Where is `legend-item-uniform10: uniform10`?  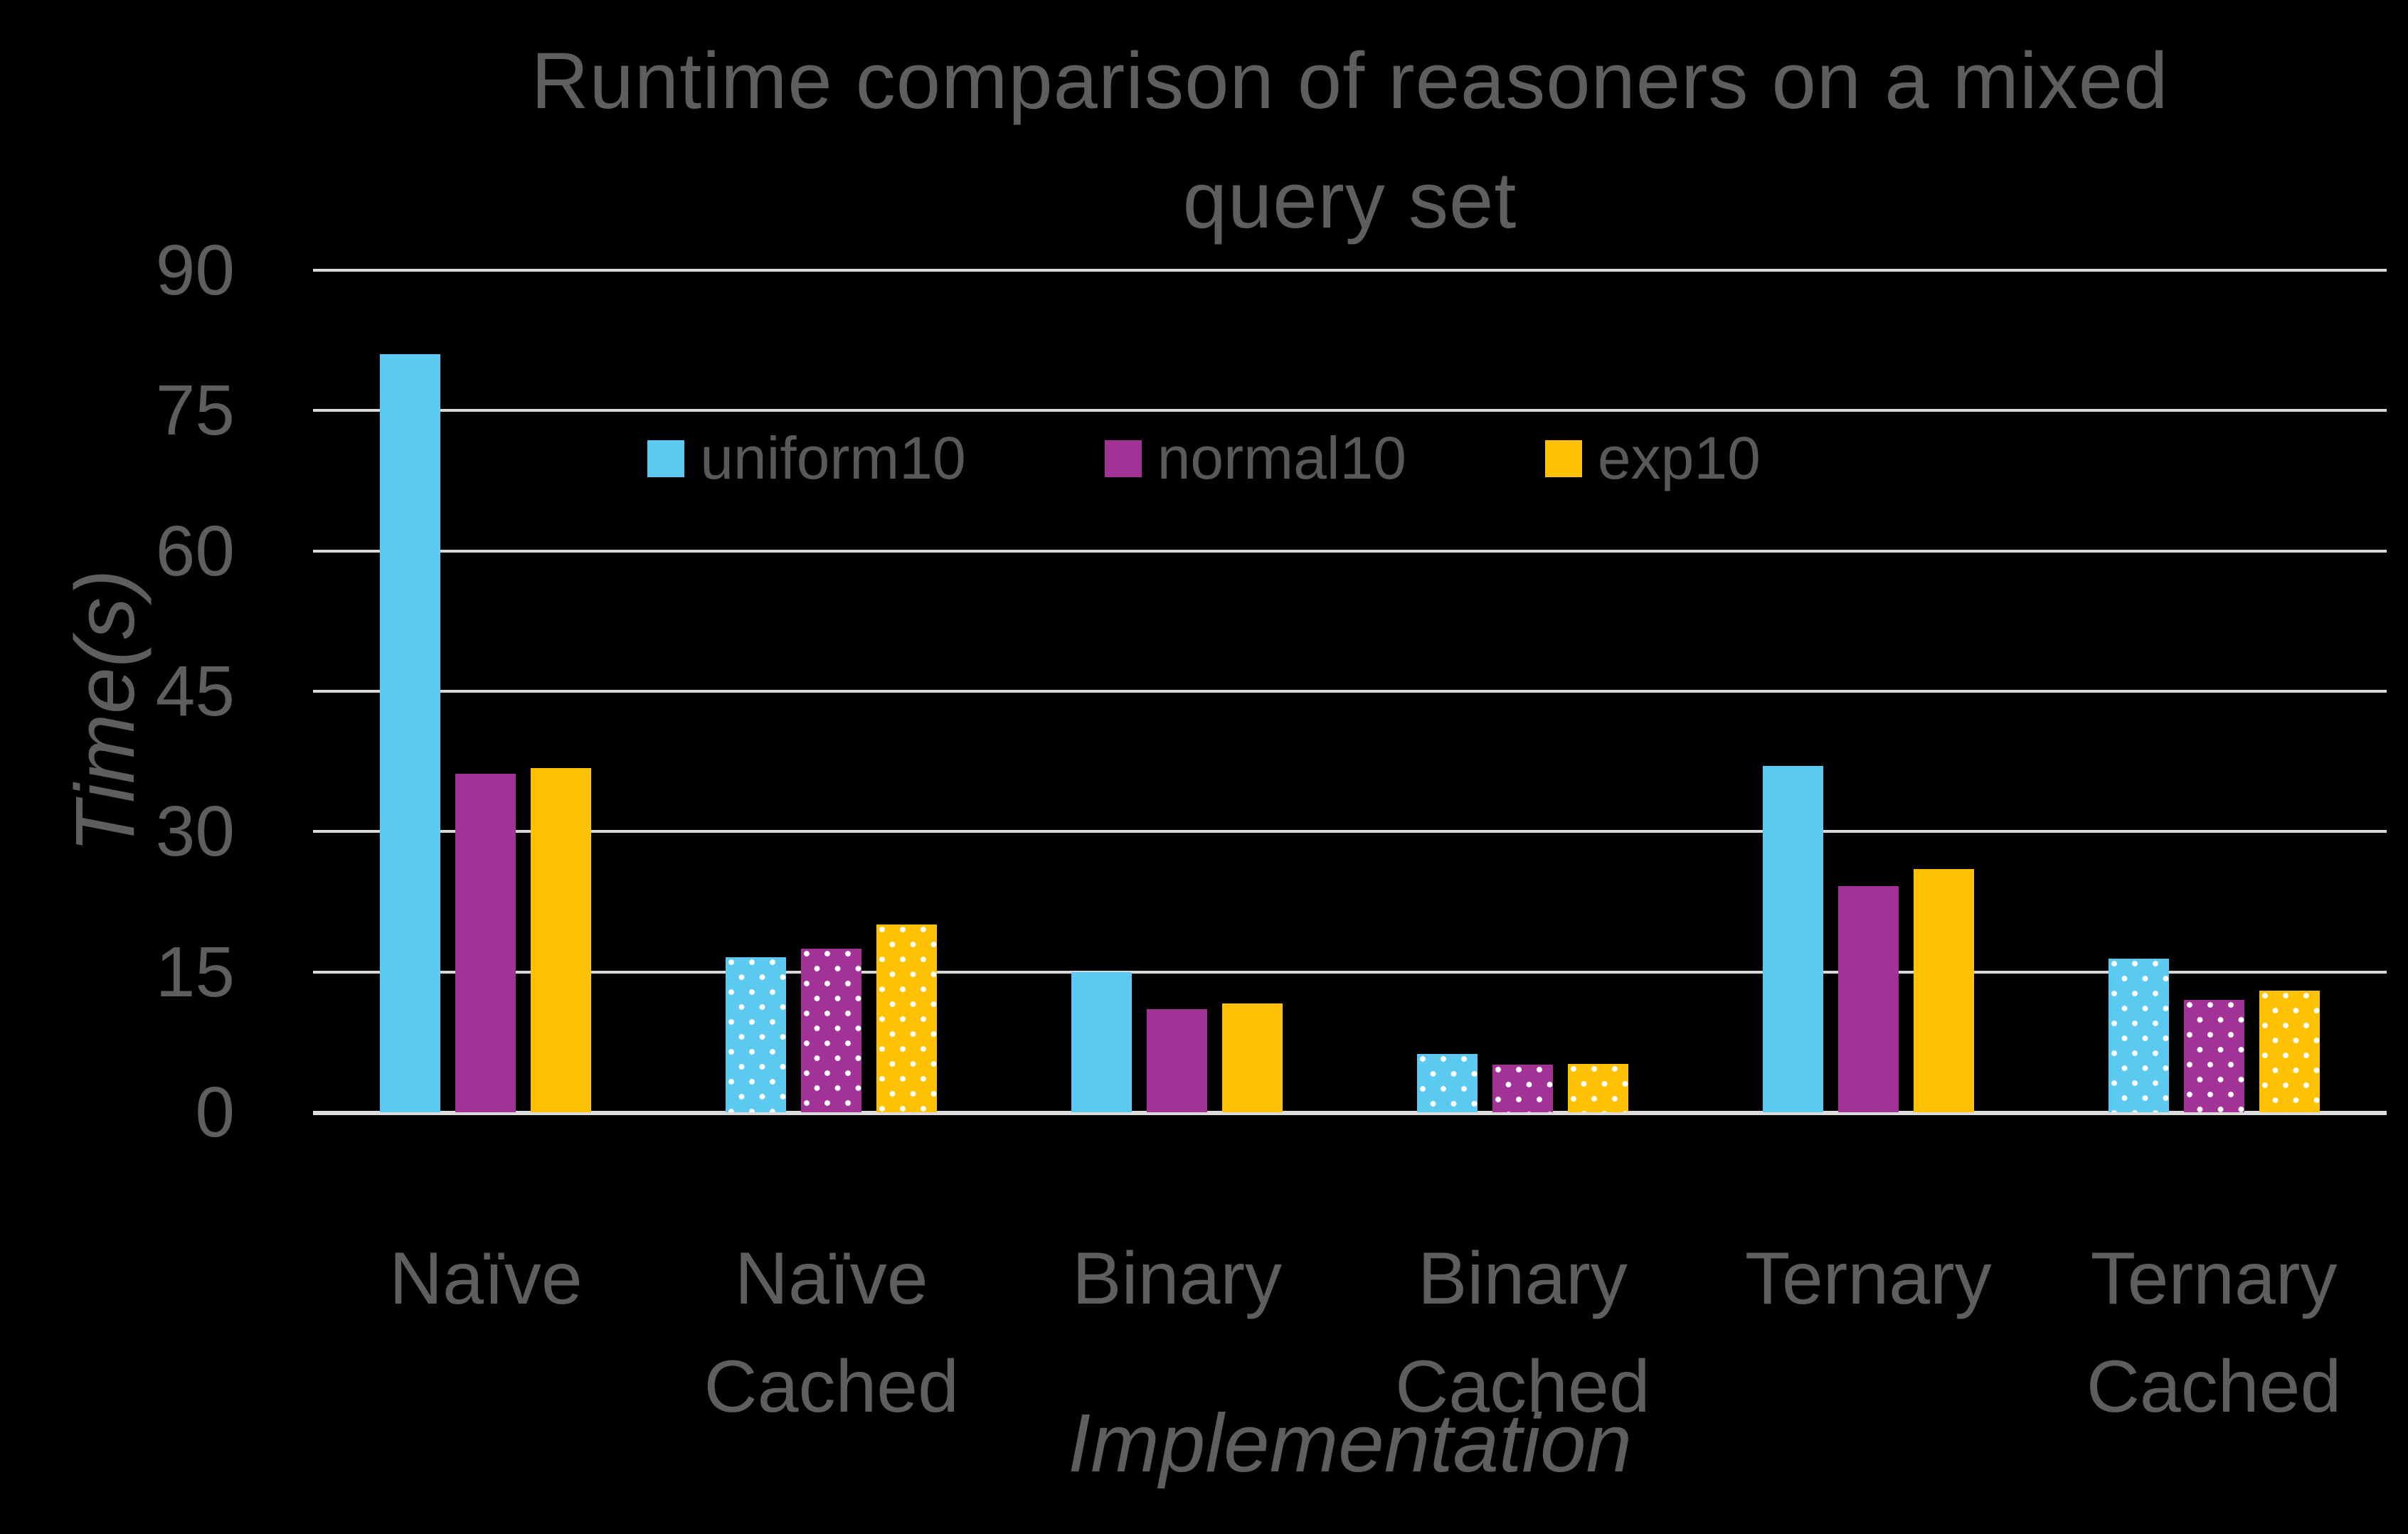
legend-item-uniform10: uniform10 is located at coordinates (806, 459).